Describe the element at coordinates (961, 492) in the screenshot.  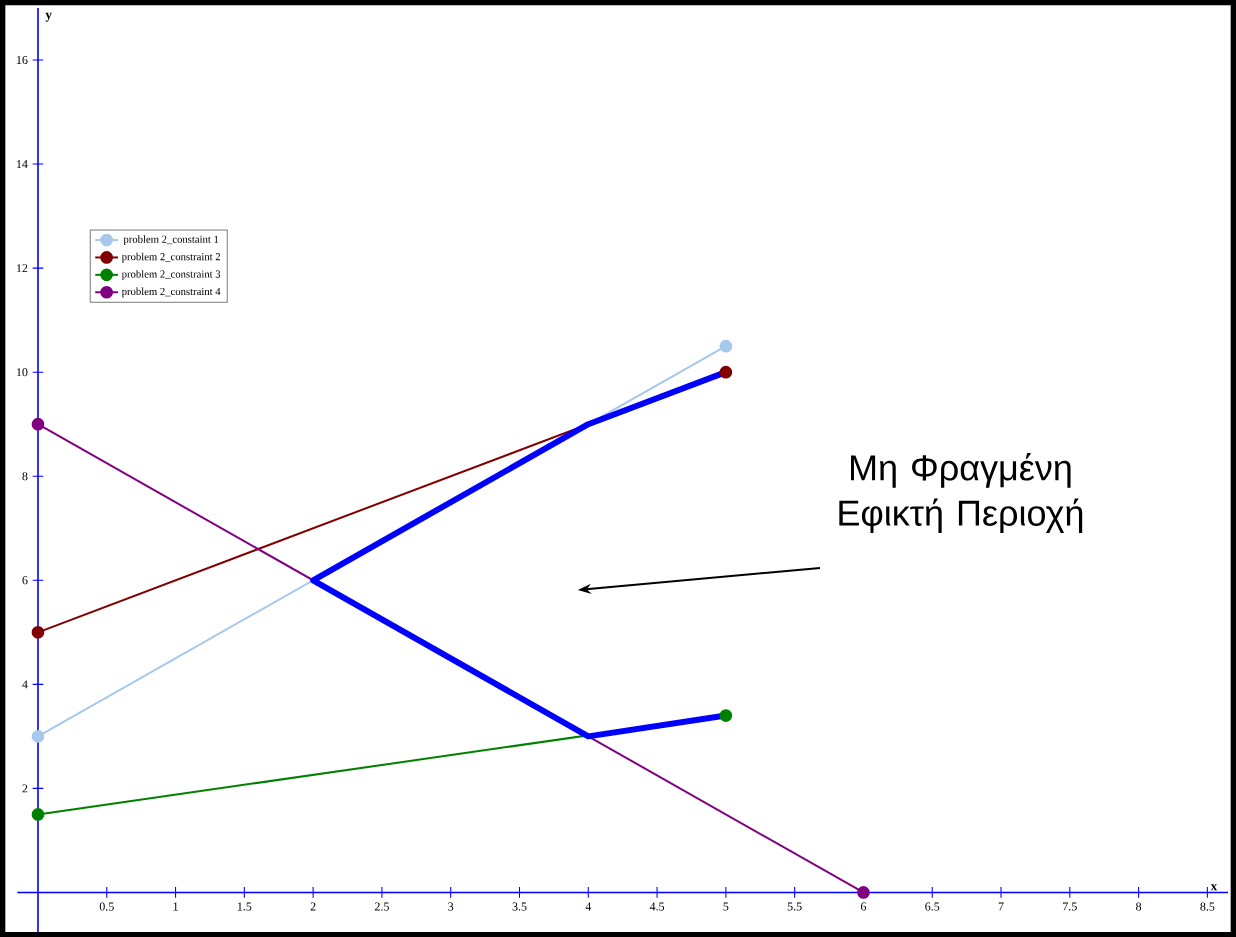
I see `annotation: Μη Φραγμένη Εφικτή Περιοχή` at that location.